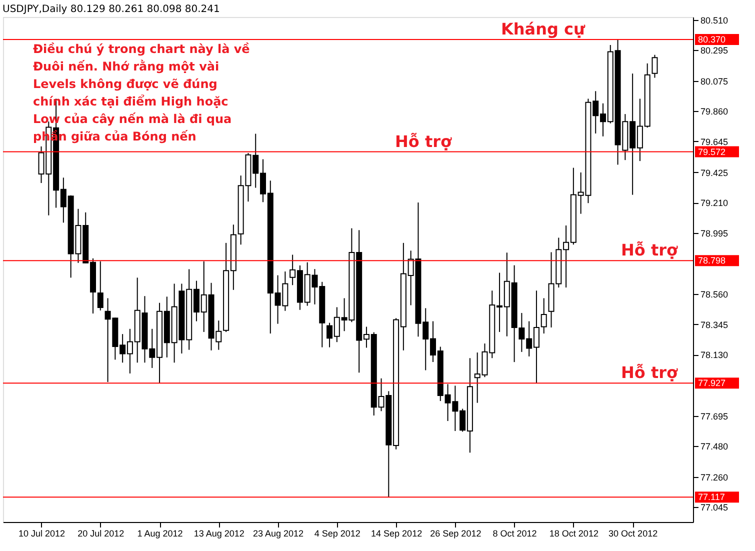 Image resolution: width=755 pixels, height=551 pixels. I want to click on y-tick-label: 77.045, so click(714, 507).